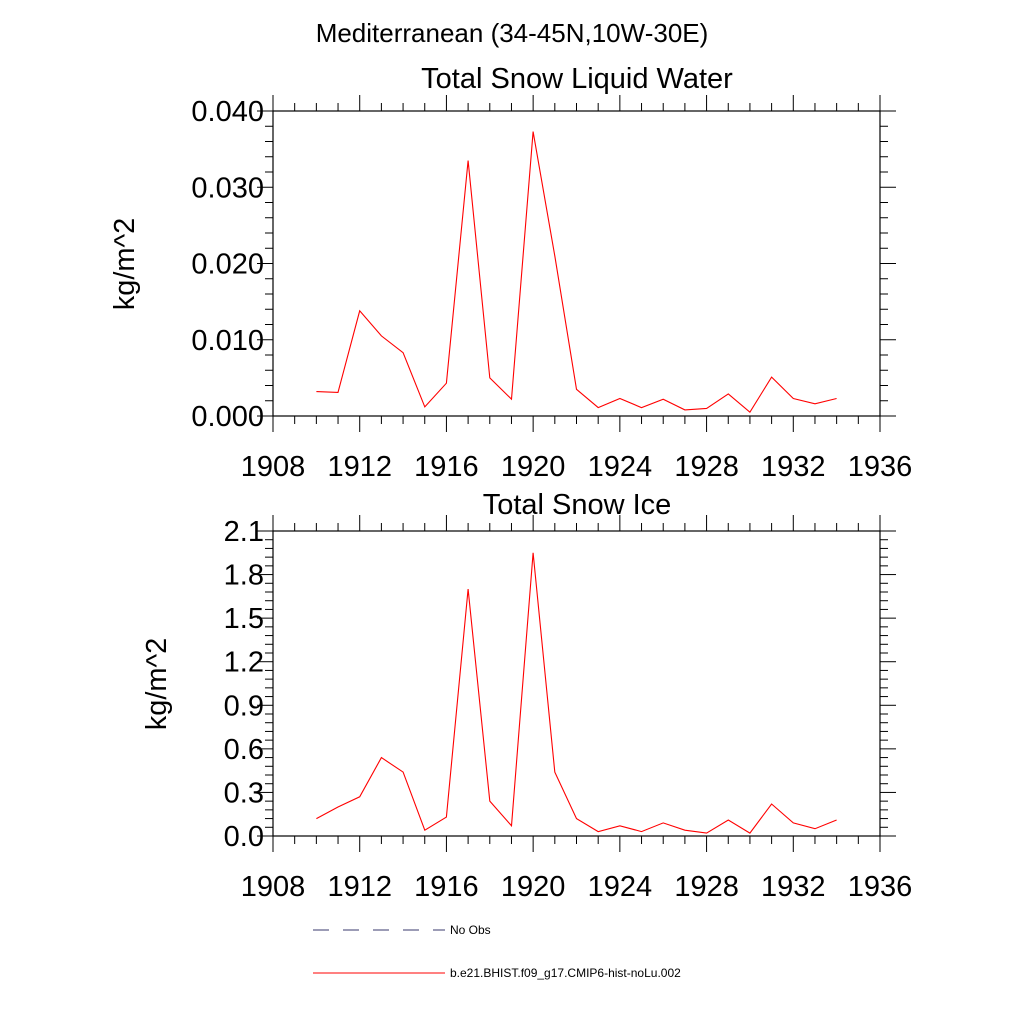 This screenshot has width=1024, height=1024. What do you see at coordinates (244, 837) in the screenshot?
I see `y-tick-label: 0.0` at bounding box center [244, 837].